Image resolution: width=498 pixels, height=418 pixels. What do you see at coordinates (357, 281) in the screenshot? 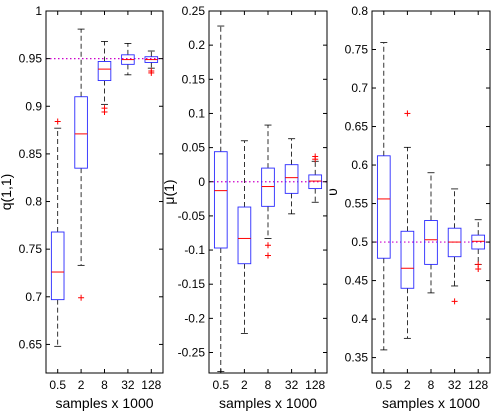
I see `y-tick-label: 0.45` at bounding box center [357, 281].